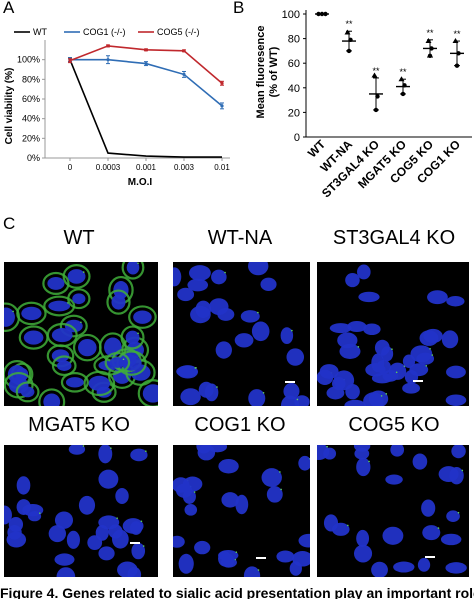 Image resolution: width=474 pixels, height=599 pixels. Describe the element at coordinates (294, 89) in the screenshot. I see `y-tick-label: 40` at that location.